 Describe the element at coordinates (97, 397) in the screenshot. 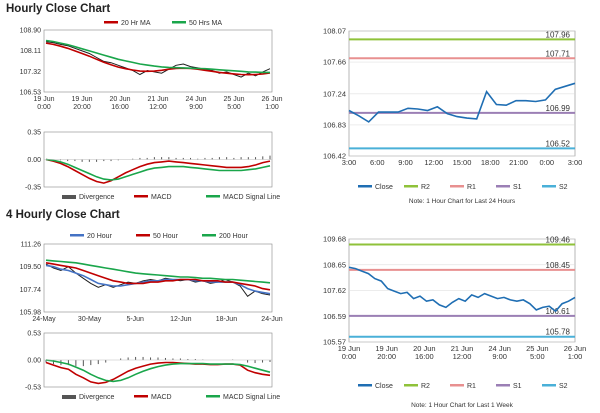

I see `four-hourly-macd-legend-label: Divergence` at that location.